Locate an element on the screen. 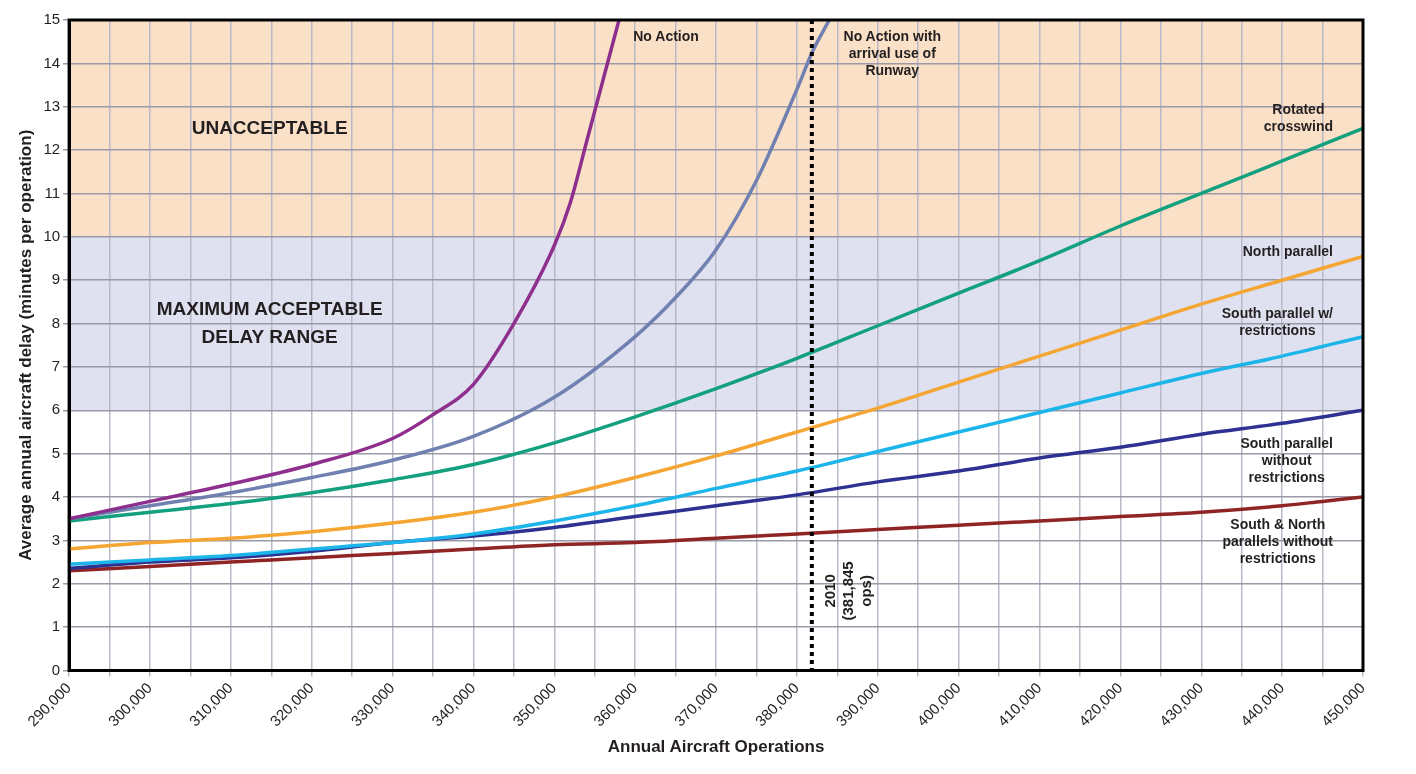  series-label: South & North parallels without restrictions is located at coordinates (1278, 541).